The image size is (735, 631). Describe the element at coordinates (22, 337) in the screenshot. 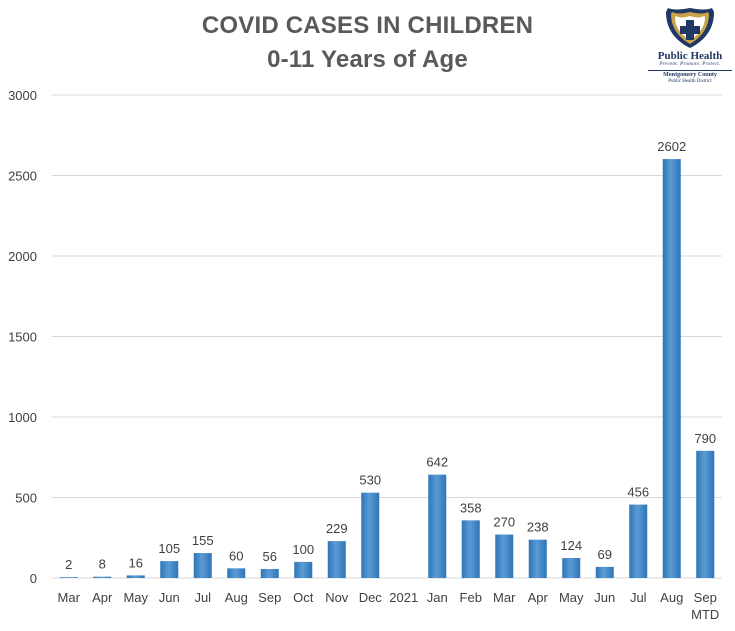

I see `y-tick-label: 1500` at that location.